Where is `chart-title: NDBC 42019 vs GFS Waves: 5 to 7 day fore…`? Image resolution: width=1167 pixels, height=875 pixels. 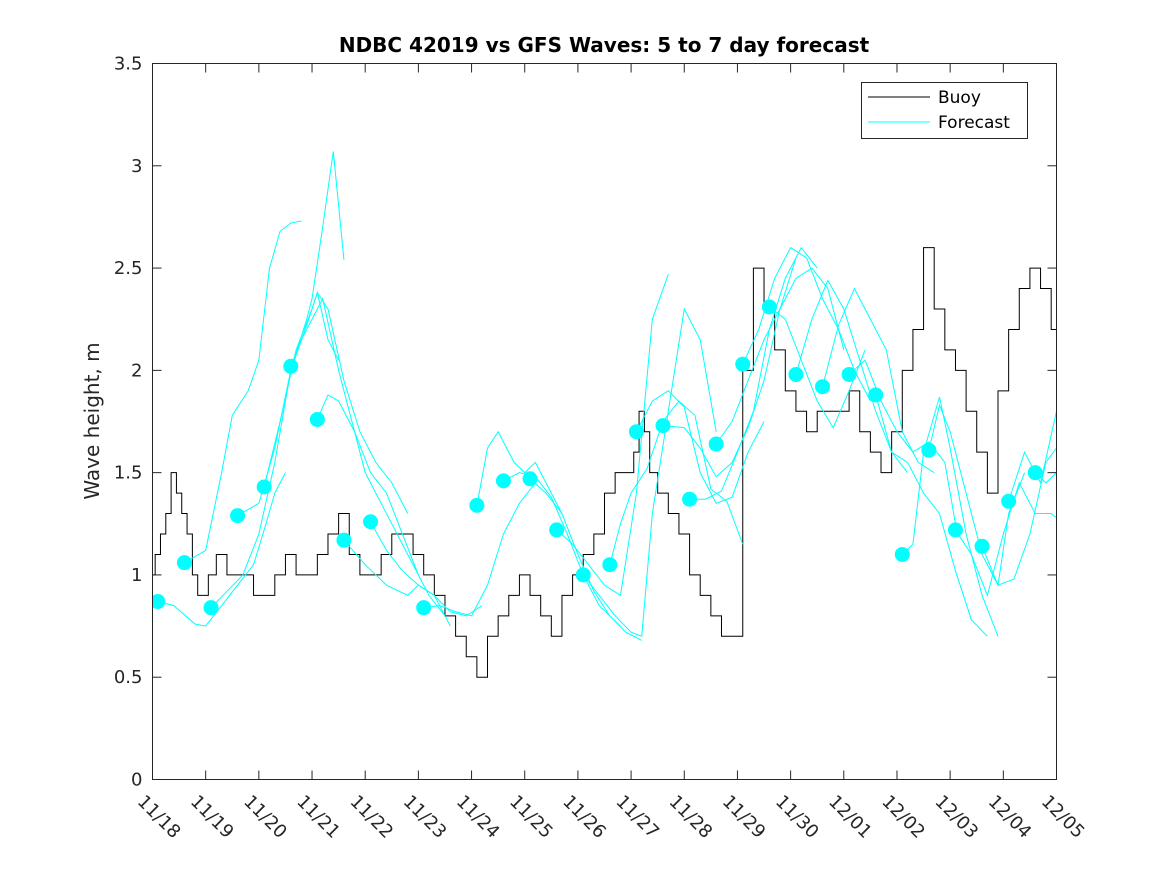
chart-title: NDBC 42019 vs GFS Waves: 5 to 7 day fore… is located at coordinates (604, 45).